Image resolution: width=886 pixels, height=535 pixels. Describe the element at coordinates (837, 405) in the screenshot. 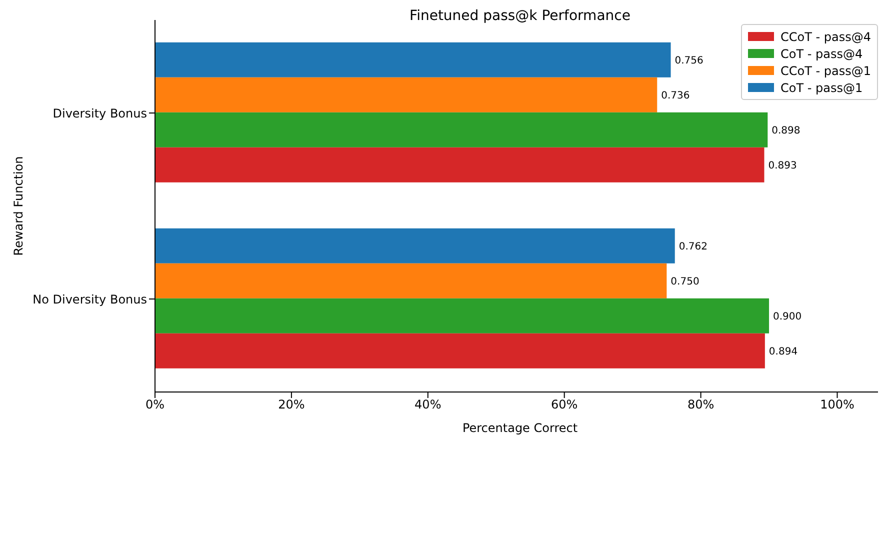

I see `x-tick-label: 100%` at that location.